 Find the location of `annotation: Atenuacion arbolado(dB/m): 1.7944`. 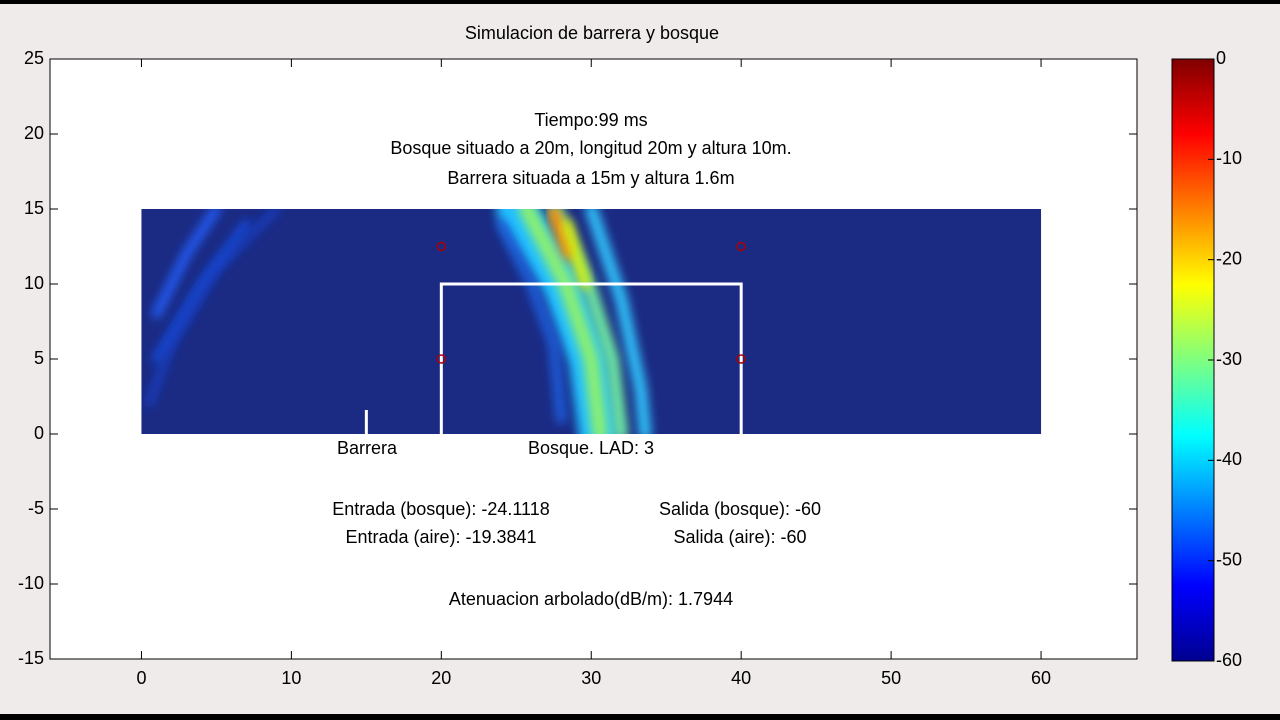

annotation: Atenuacion arbolado(dB/m): 1.7944 is located at coordinates (591, 599).